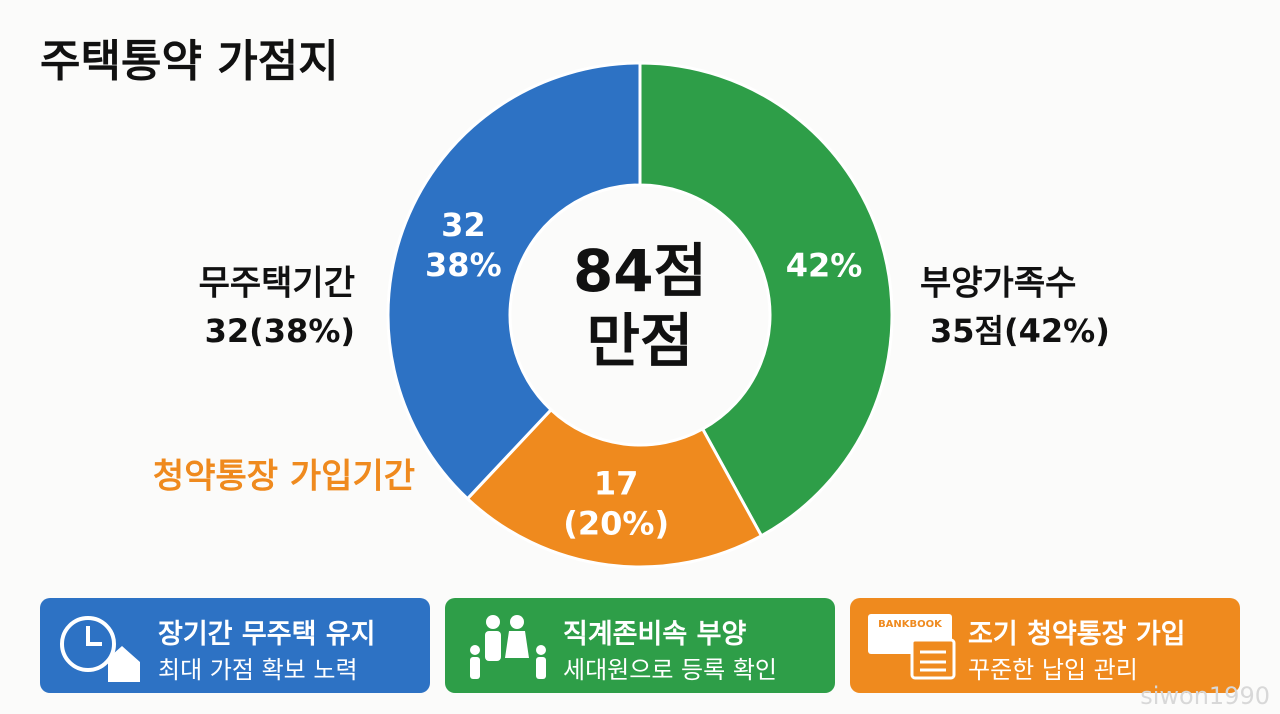  What do you see at coordinates (670, 670) in the screenshot?
I see `card-subtitle: 세대원으로 등록 확인` at bounding box center [670, 670].